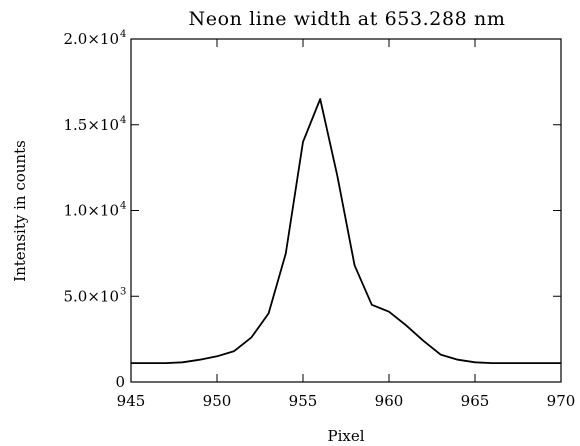  What do you see at coordinates (91, 296) in the screenshot?
I see `y-tick-label: 5.0×10` at bounding box center [91, 296].